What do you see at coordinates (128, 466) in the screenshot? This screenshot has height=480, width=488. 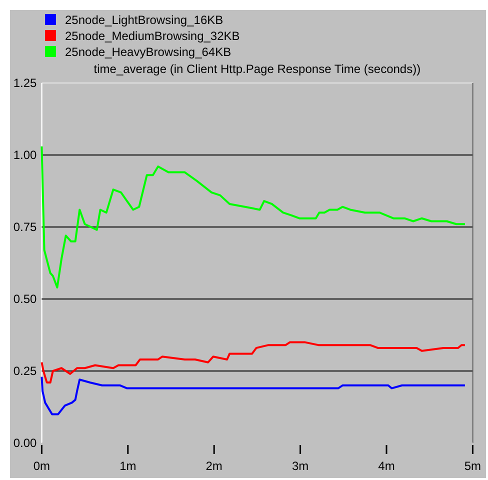 I see `x-tick-label: 1m` at bounding box center [128, 466].